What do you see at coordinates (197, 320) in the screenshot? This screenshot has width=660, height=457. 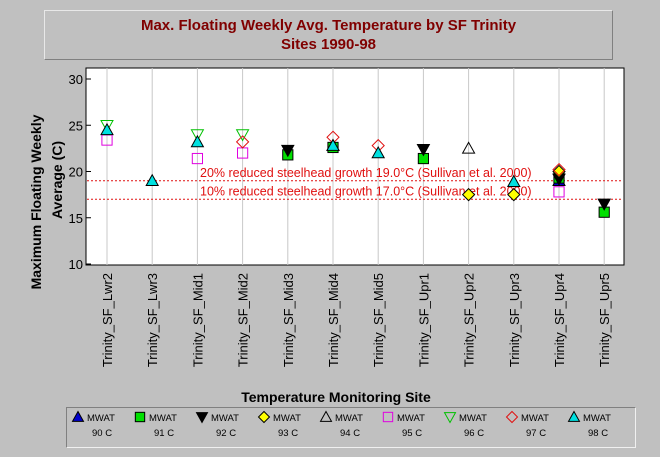 I see `x-tick-label: Trinity_SF_Mid1` at bounding box center [197, 320].